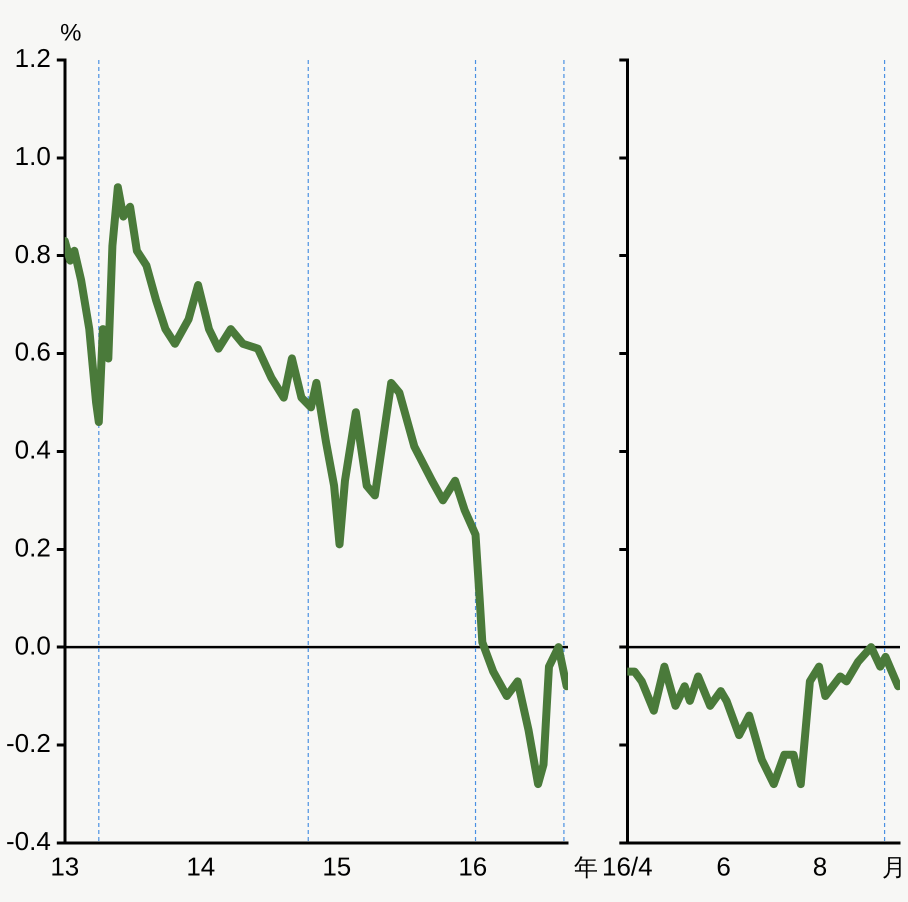 The image size is (908, 902). Describe the element at coordinates (32, 645) in the screenshot. I see `y-tick-label: 0.0` at that location.